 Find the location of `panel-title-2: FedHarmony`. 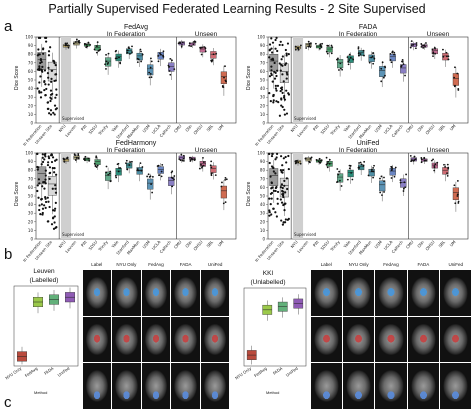

panel-title-2: FedHarmony is located at coordinates (136, 143).